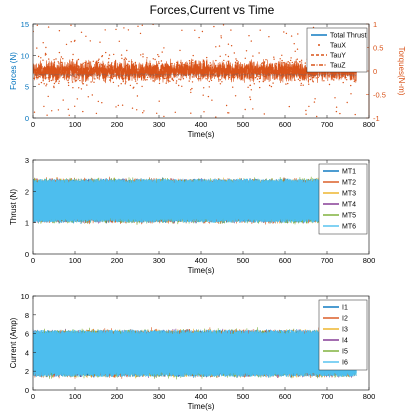  I want to click on x-tick-label: 100, so click(75, 124).